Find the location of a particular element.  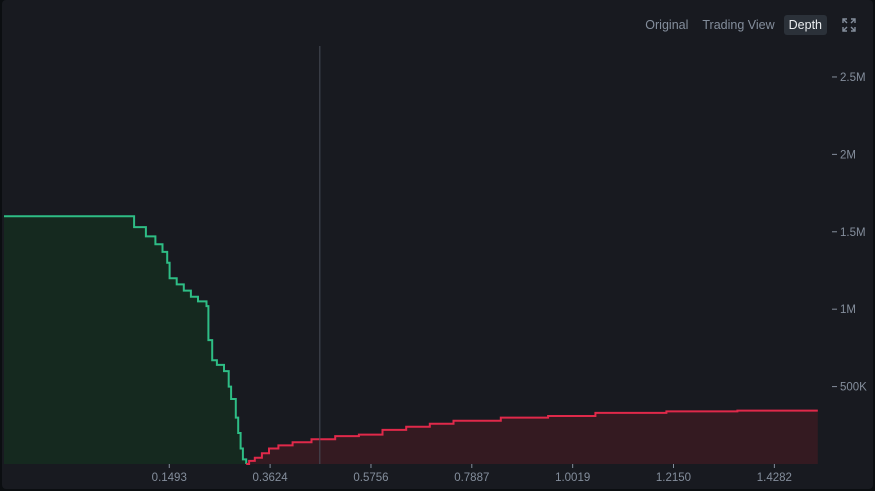

ask-depth-line is located at coordinates (532, 437).